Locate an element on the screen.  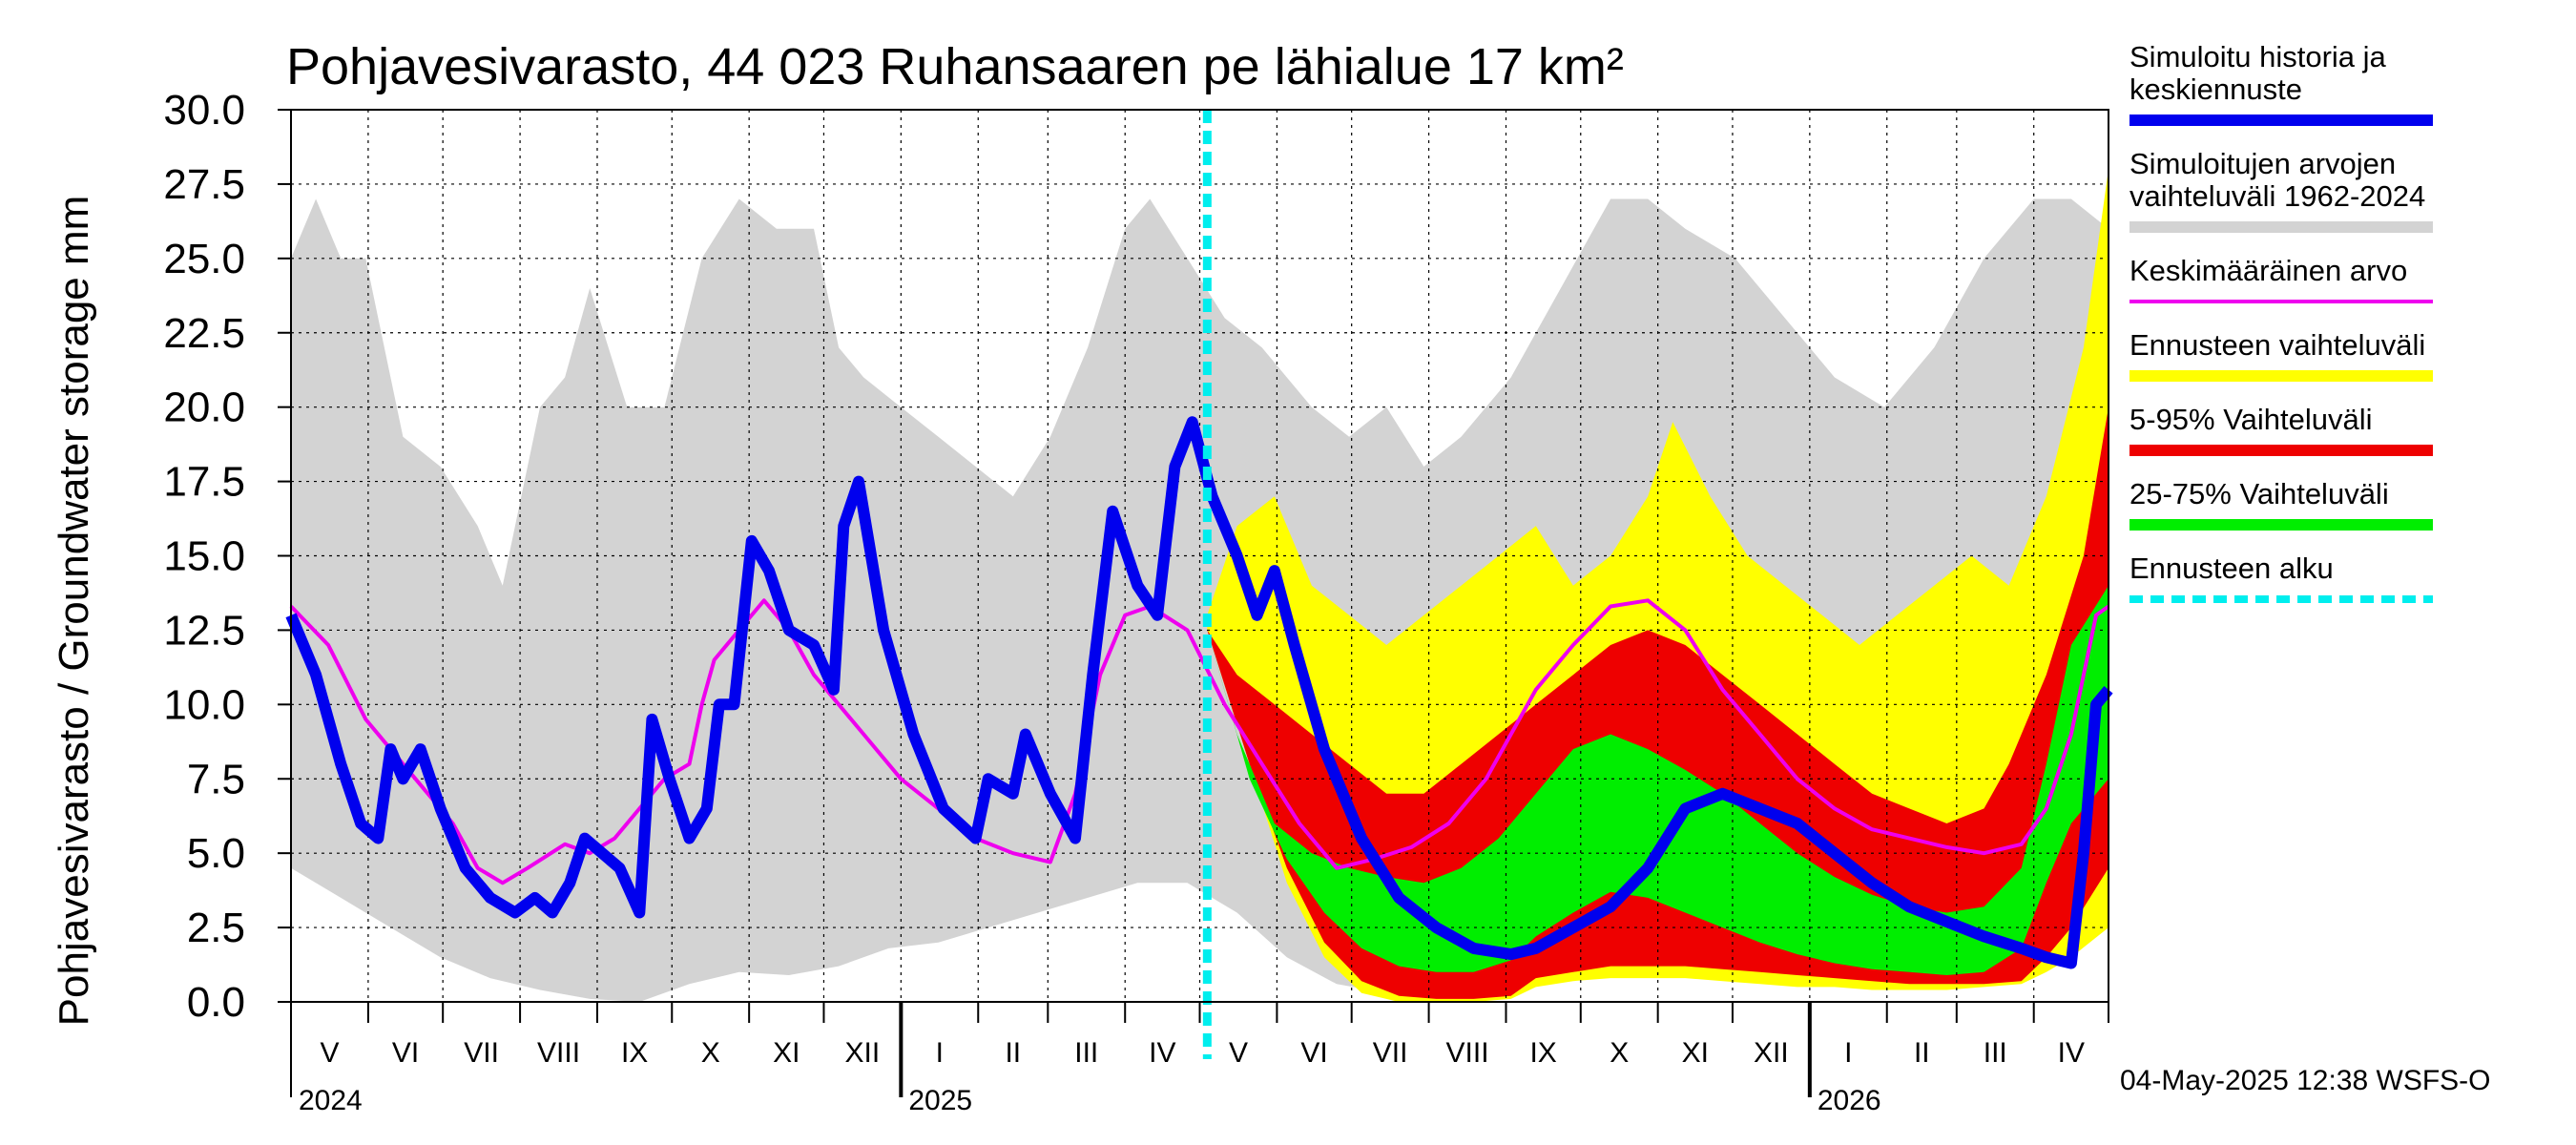
y-tick-label: 7.5 is located at coordinates (216, 779).